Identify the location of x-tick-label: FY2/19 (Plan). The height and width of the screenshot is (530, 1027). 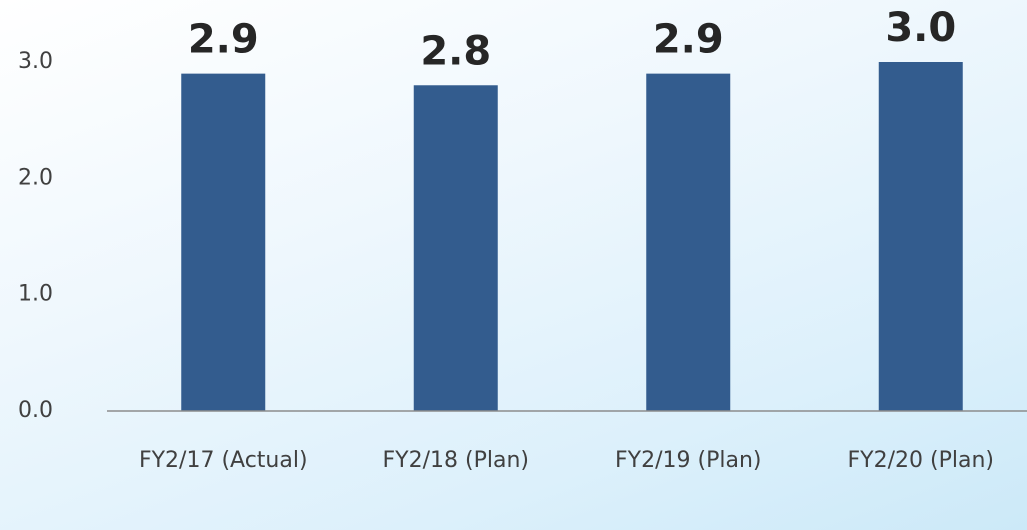
(688, 460).